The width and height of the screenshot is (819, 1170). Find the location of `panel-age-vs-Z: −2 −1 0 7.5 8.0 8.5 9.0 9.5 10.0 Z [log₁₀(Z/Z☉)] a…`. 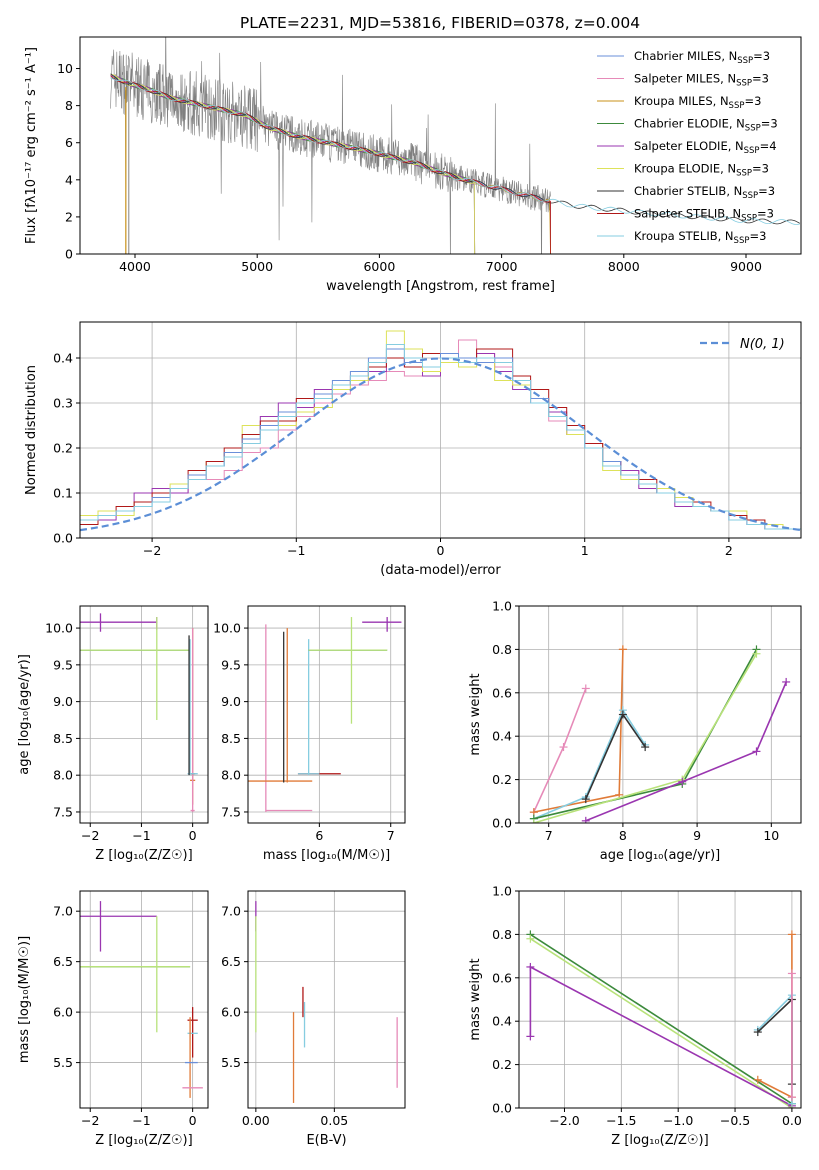

panel-age-vs-Z: −2 −1 0 7.5 8.0 8.5 9.0 9.5 10.0 Z [log₁₀(Z/Z☉)] a… is located at coordinates (113, 734).